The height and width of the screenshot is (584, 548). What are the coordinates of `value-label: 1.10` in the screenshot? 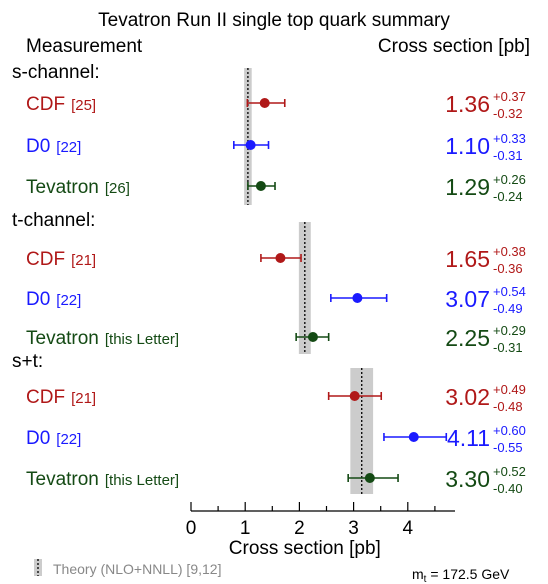 It's located at (467, 146).